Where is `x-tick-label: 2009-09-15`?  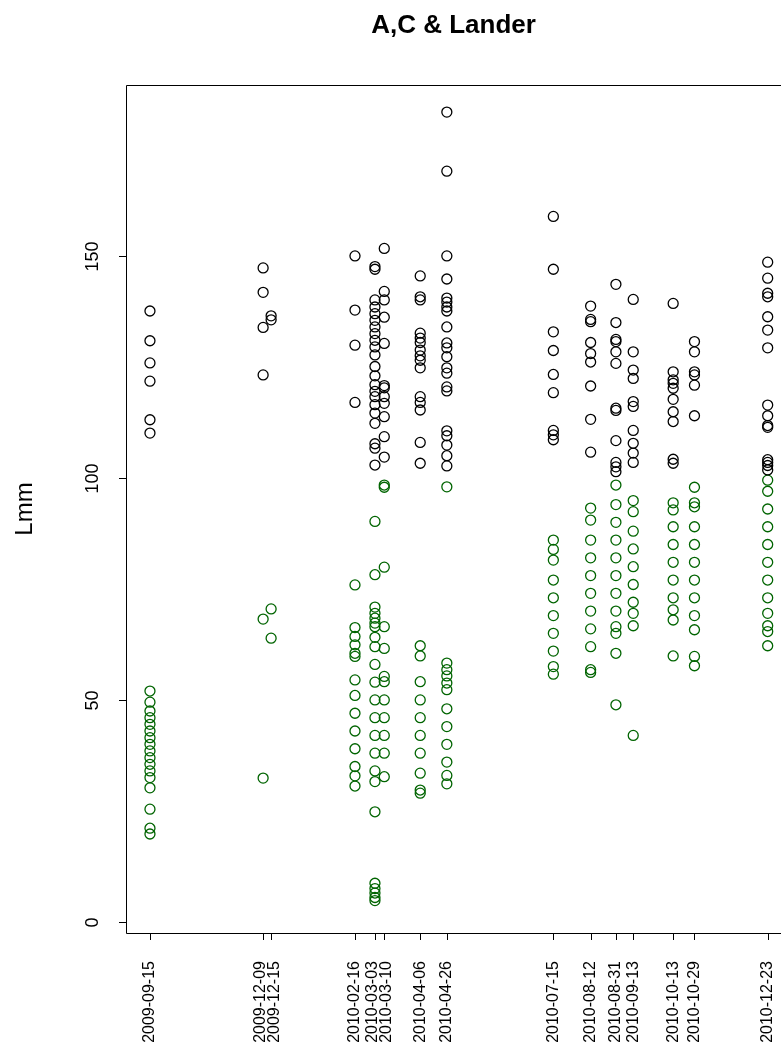
x-tick-label: 2009-09-15 is located at coordinates (149, 1001).